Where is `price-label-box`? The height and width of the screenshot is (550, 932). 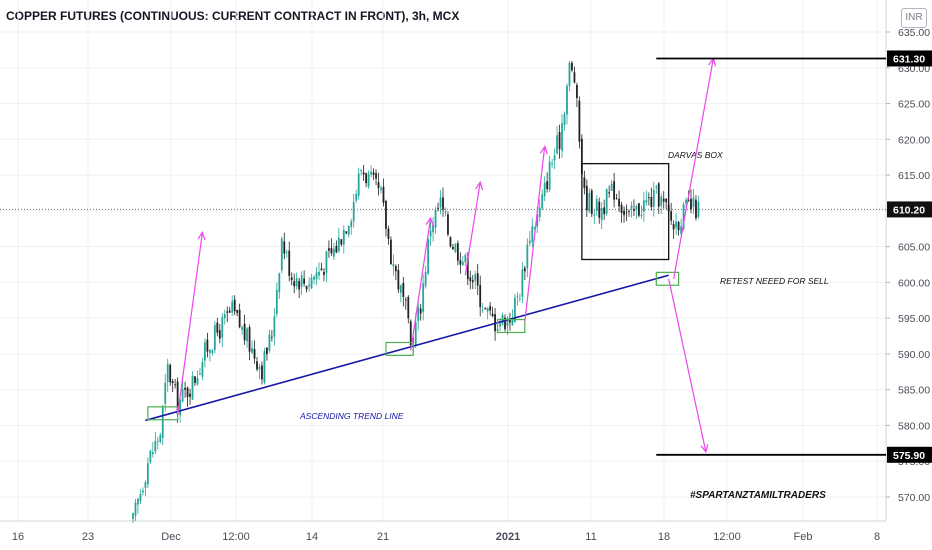 price-label-box is located at coordinates (909, 58).